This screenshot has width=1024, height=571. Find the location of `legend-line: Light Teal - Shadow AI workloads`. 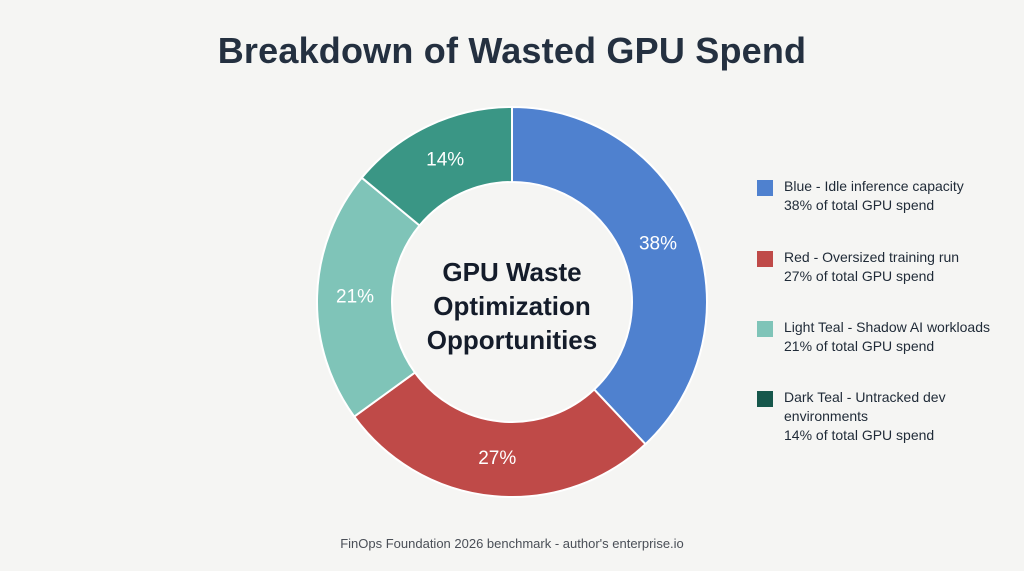

legend-line: Light Teal - Shadow AI workloads is located at coordinates (887, 327).